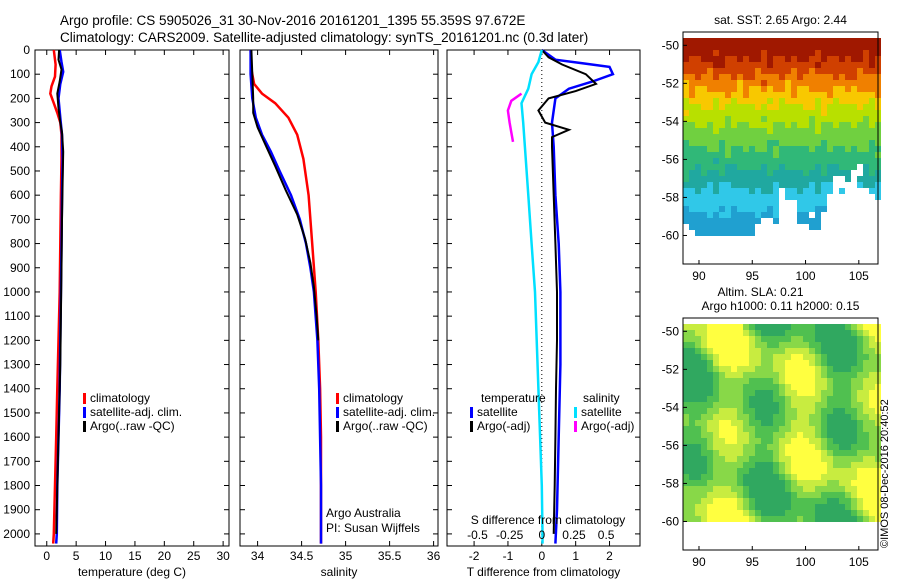 The width and height of the screenshot is (900, 580). What do you see at coordinates (16, 340) in the screenshot?
I see `y-tick-label: 1200` at bounding box center [16, 340].